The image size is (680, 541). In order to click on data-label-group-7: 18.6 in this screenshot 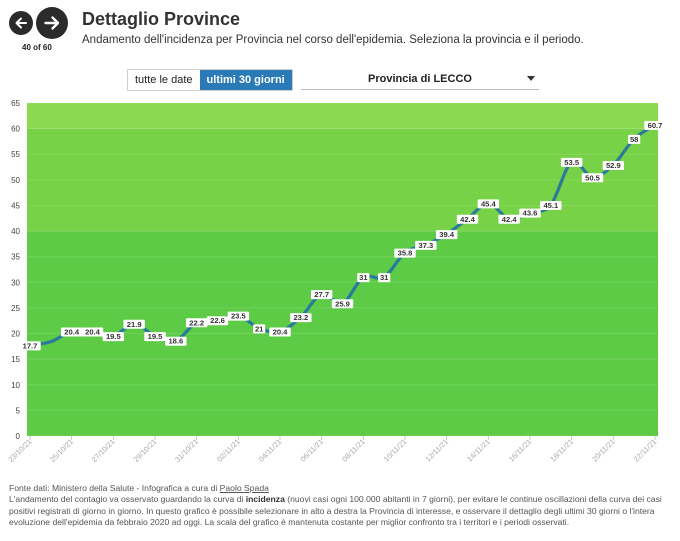, I will do `click(176, 341)`.